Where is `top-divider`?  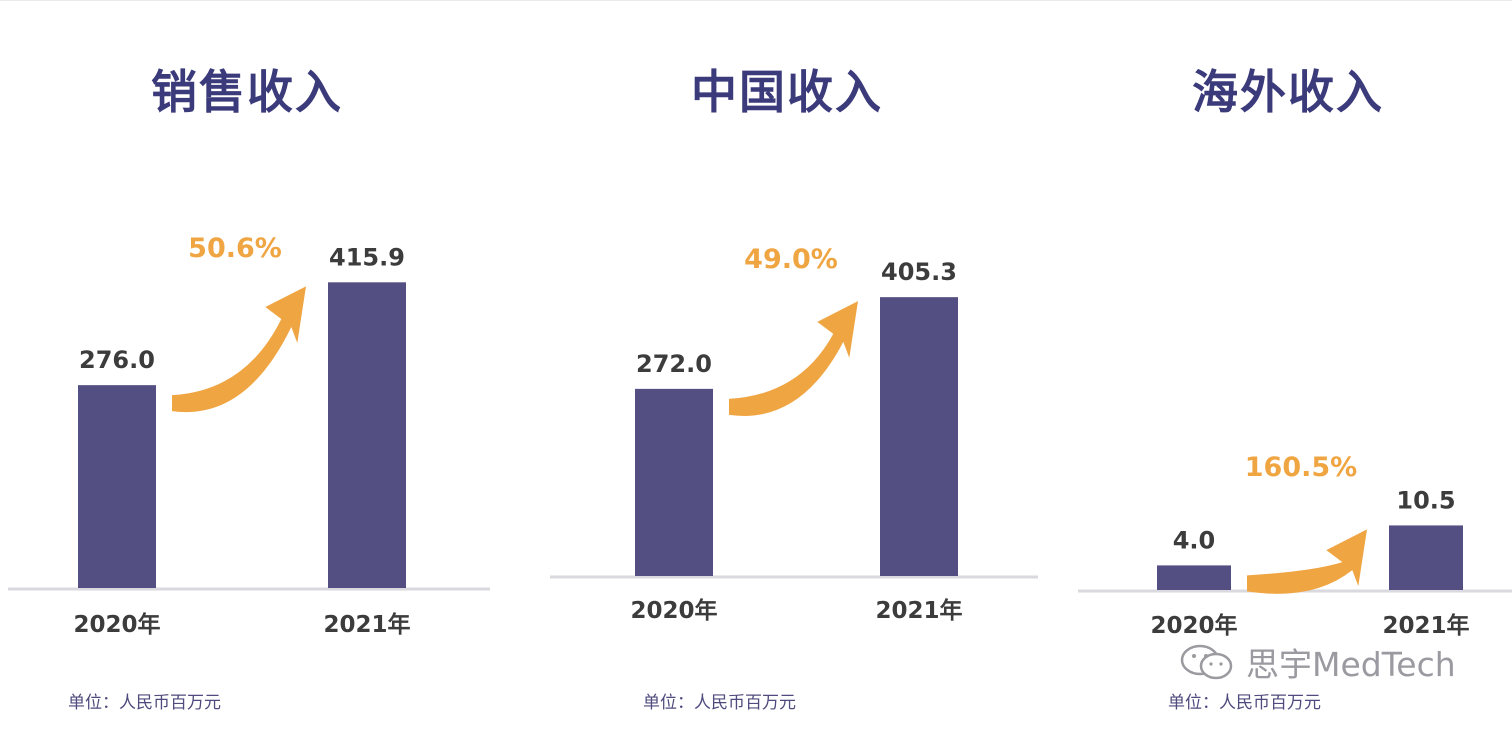 top-divider is located at coordinates (756, 0).